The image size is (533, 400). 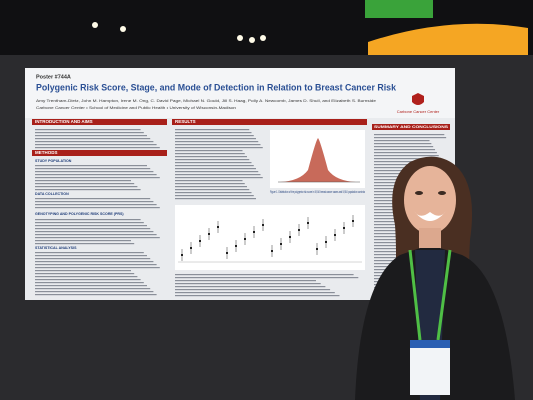 I want to click on face, so click(x=430, y=200).